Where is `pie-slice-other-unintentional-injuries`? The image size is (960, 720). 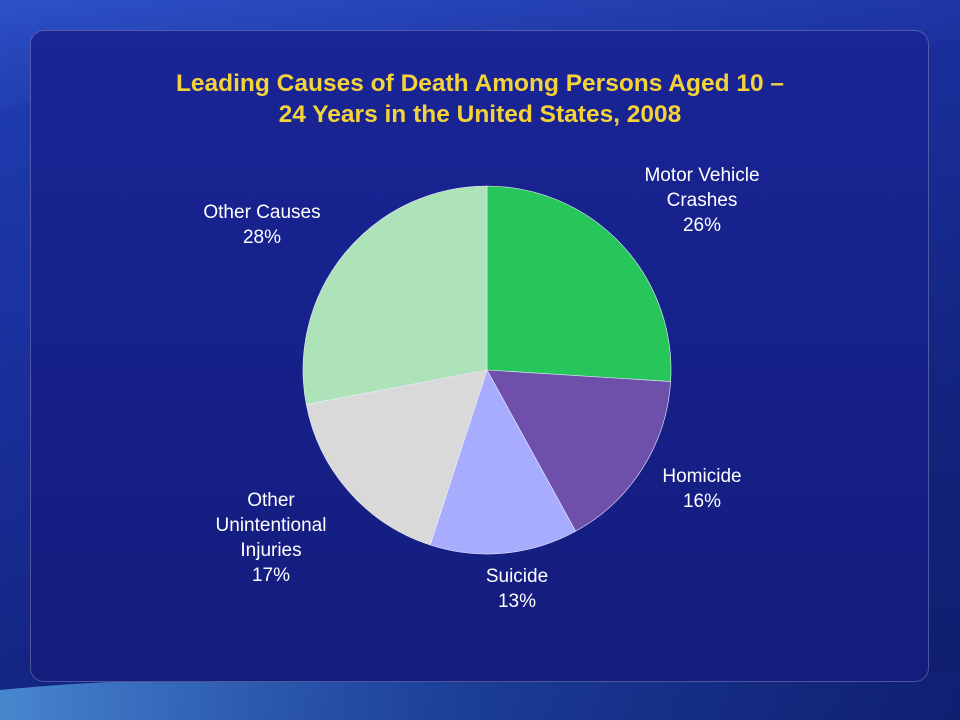
pie-slice-other-unintentional-injuries is located at coordinates (396, 457).